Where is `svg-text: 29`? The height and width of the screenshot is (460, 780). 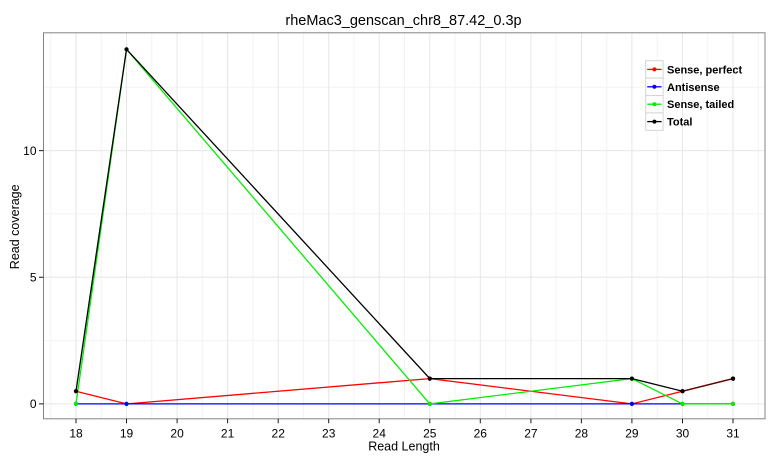 svg-text: 29 is located at coordinates (632, 434).